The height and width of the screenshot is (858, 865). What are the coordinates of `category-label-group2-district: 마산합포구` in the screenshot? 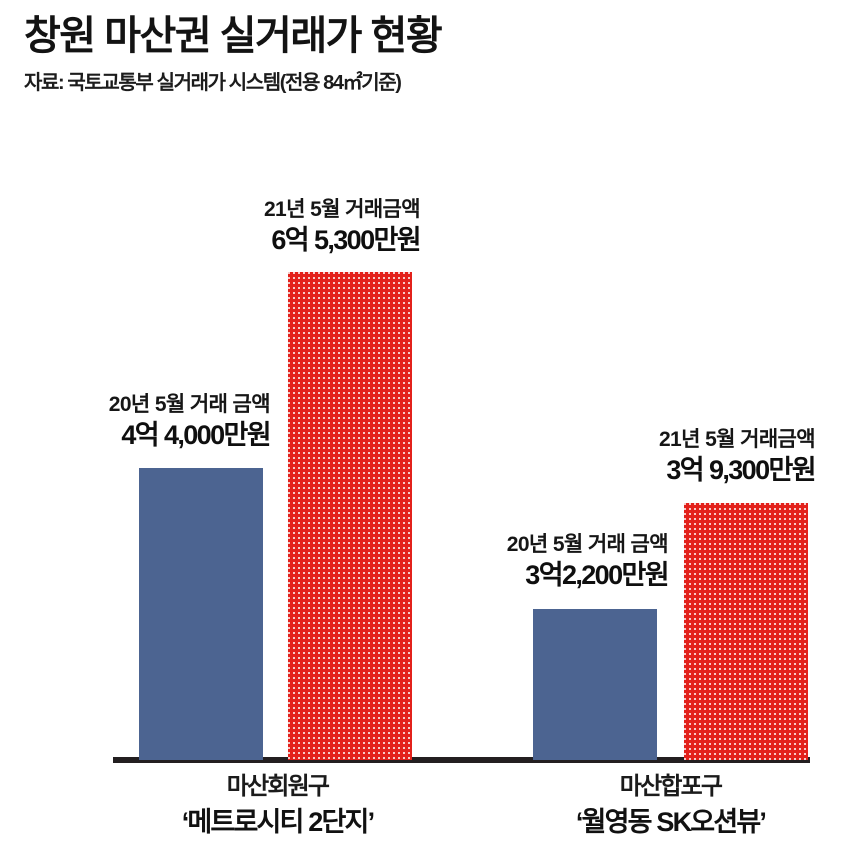 It's located at (671, 786).